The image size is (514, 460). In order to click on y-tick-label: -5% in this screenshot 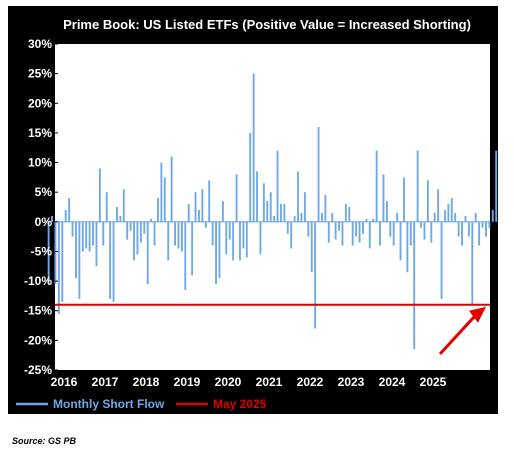, I will do `click(42, 251)`.